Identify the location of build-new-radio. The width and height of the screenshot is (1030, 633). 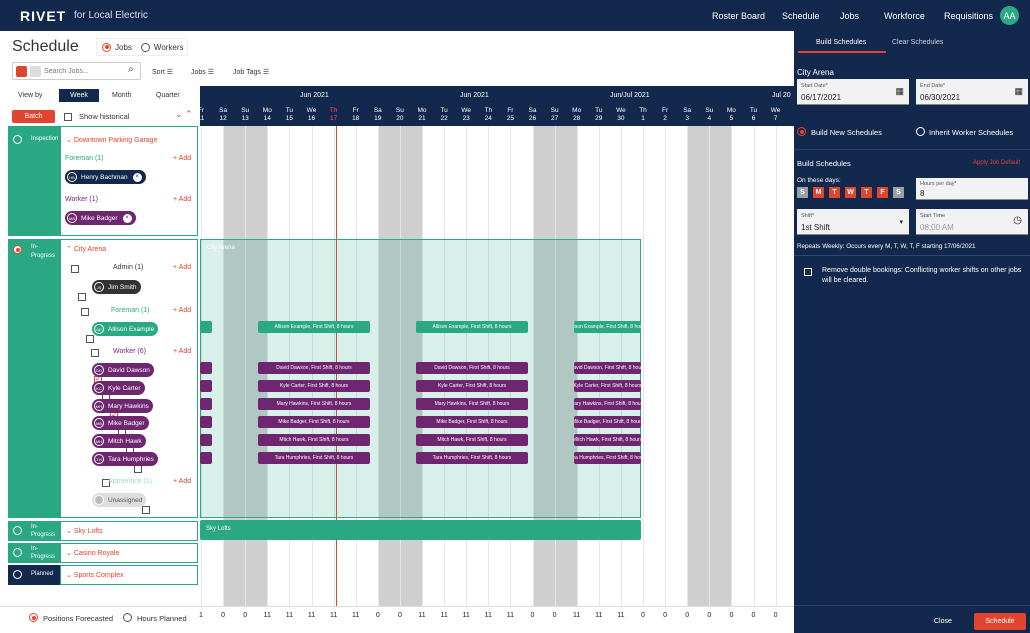
(801, 132).